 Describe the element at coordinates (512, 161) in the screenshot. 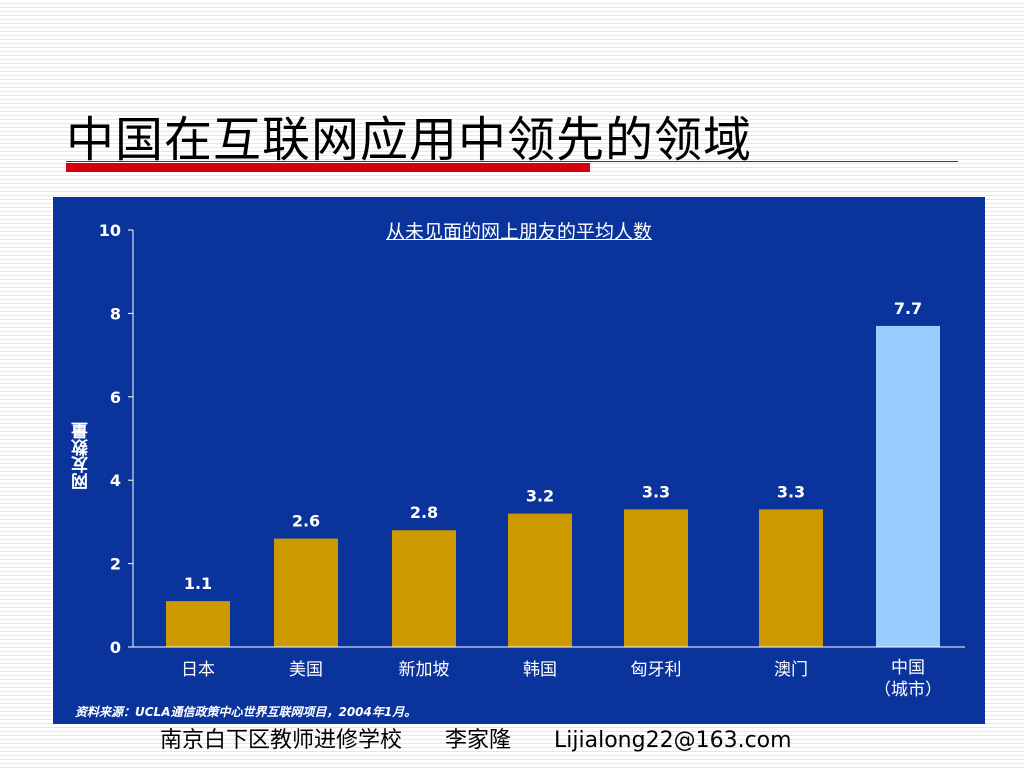

I see `title-underline-thin` at that location.